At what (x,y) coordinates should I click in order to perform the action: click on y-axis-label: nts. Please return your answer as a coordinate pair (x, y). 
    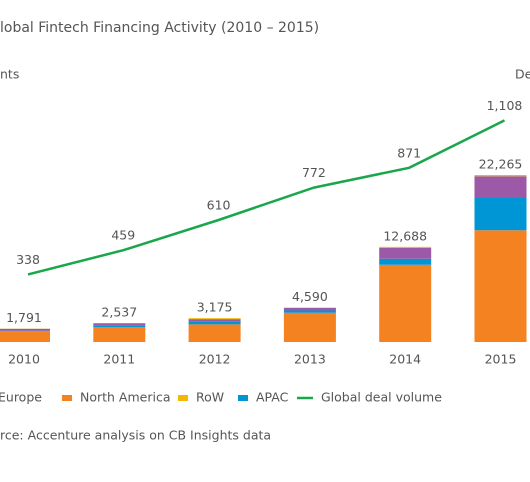
    Looking at the image, I should click on (9, 74).